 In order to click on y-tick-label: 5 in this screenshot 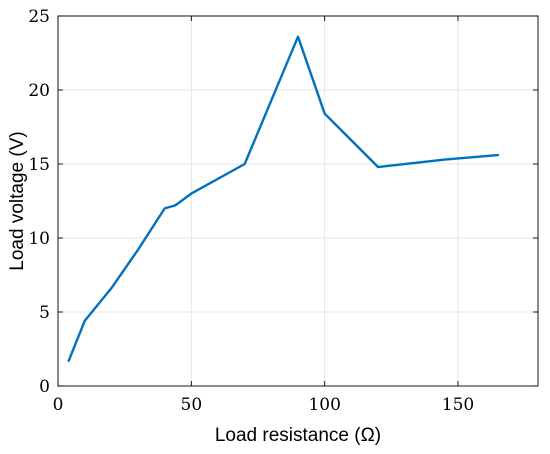, I will do `click(44, 313)`.